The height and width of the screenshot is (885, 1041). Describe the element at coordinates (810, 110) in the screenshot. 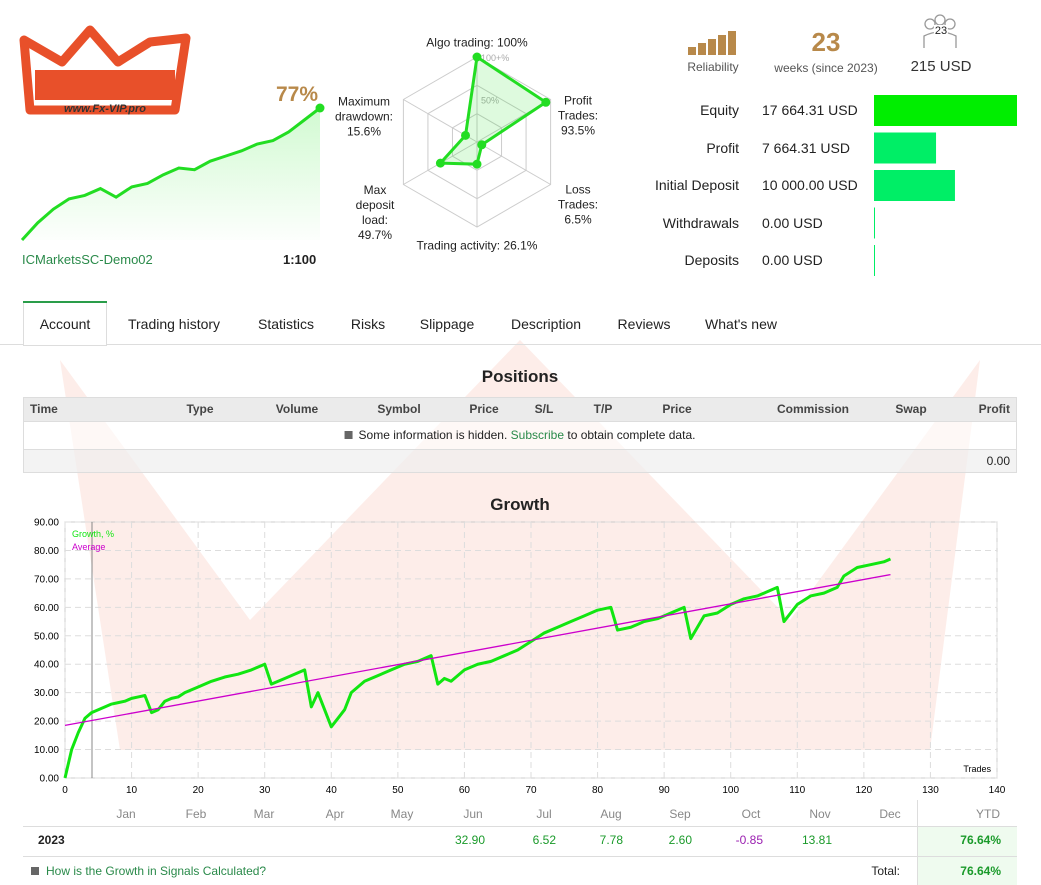

I see `balance-value: 17 664.31 USD` at that location.